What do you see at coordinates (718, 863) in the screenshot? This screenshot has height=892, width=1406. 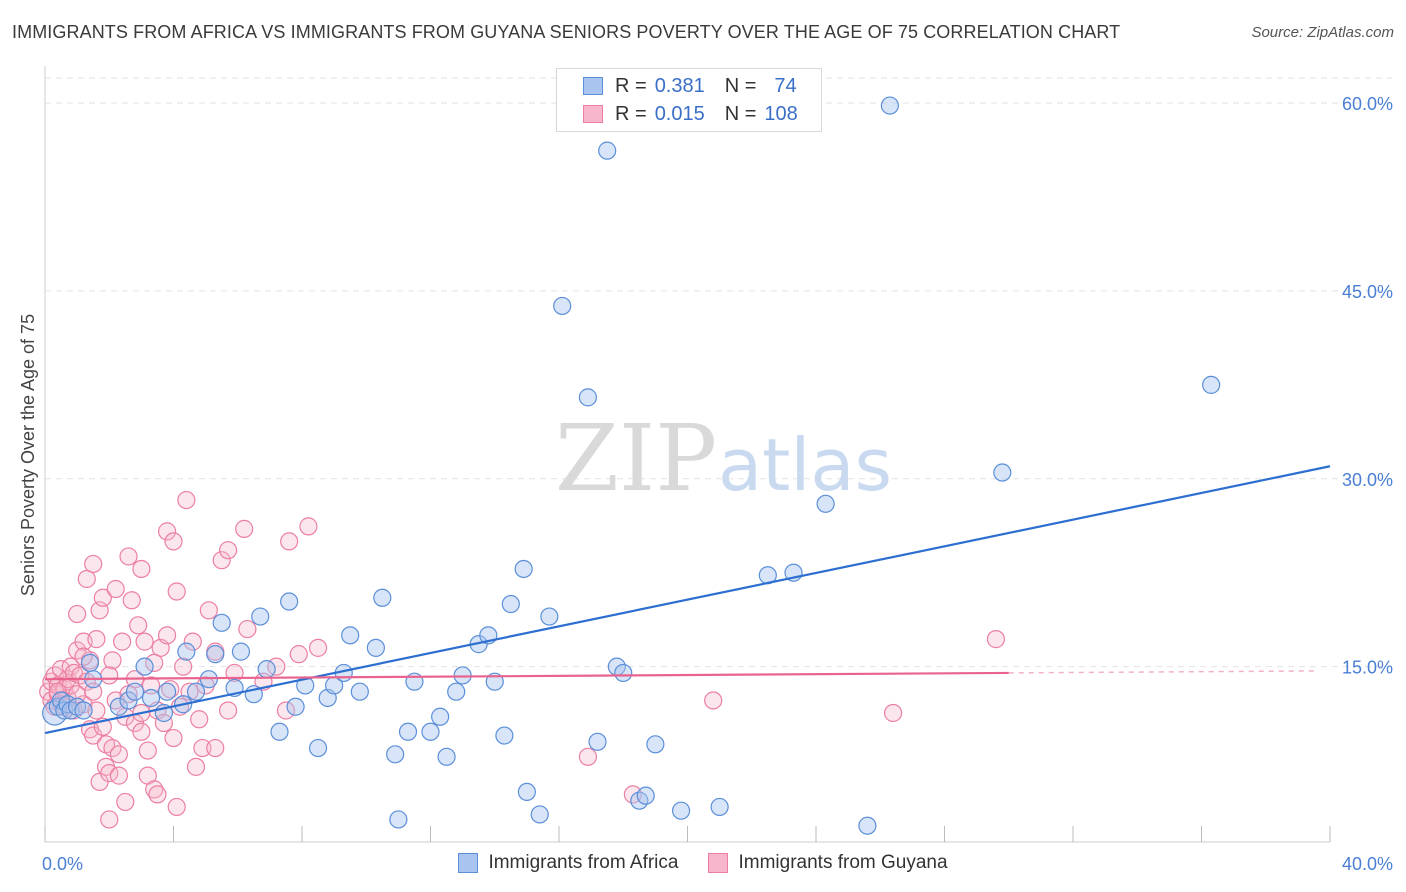 I see `guyana-legend-swatch` at bounding box center [718, 863].